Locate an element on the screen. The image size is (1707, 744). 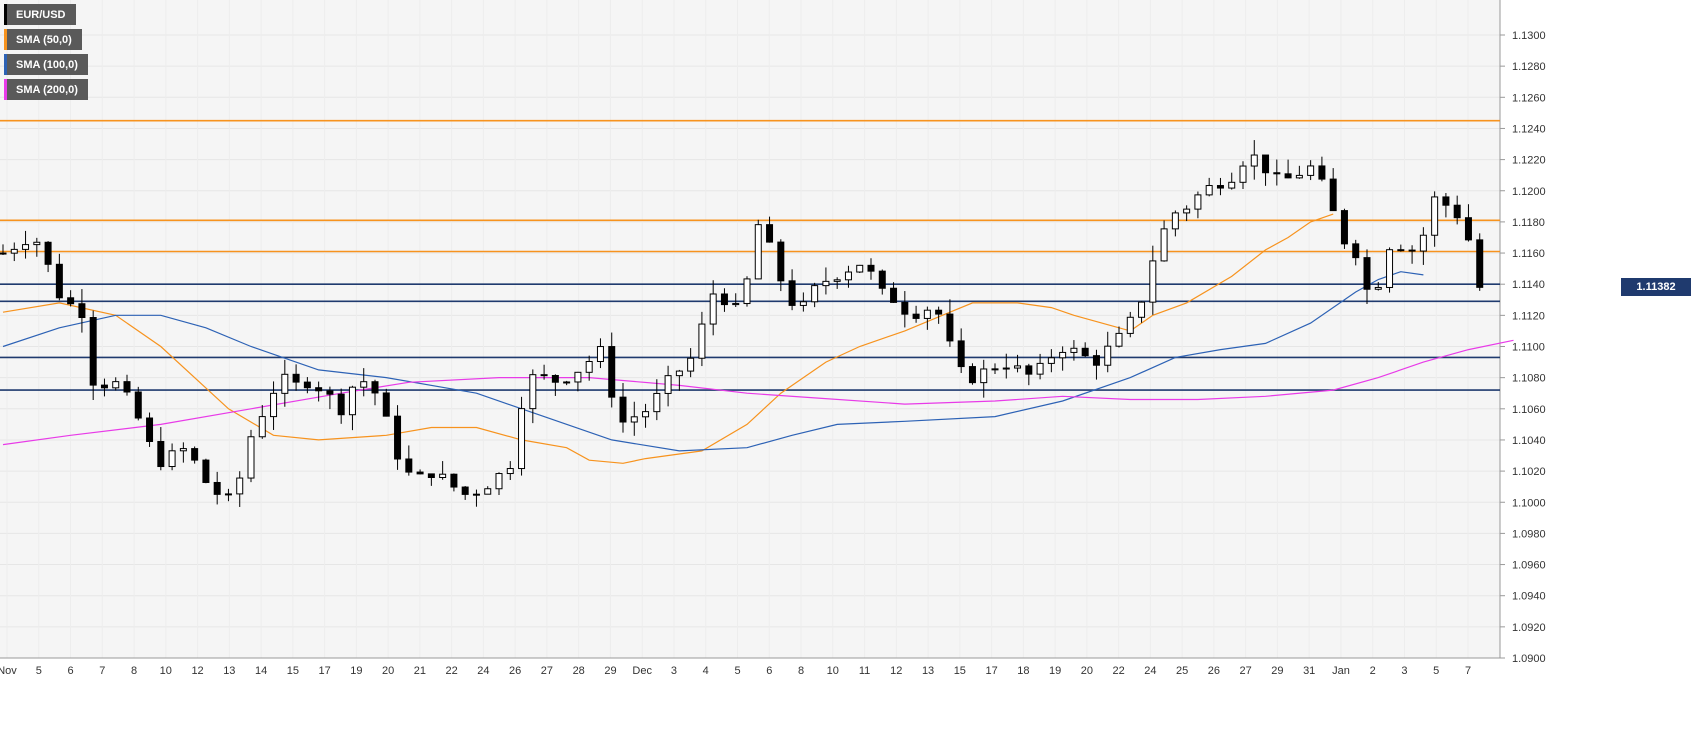
y-tick-label: 1.1020 is located at coordinates (1529, 472).